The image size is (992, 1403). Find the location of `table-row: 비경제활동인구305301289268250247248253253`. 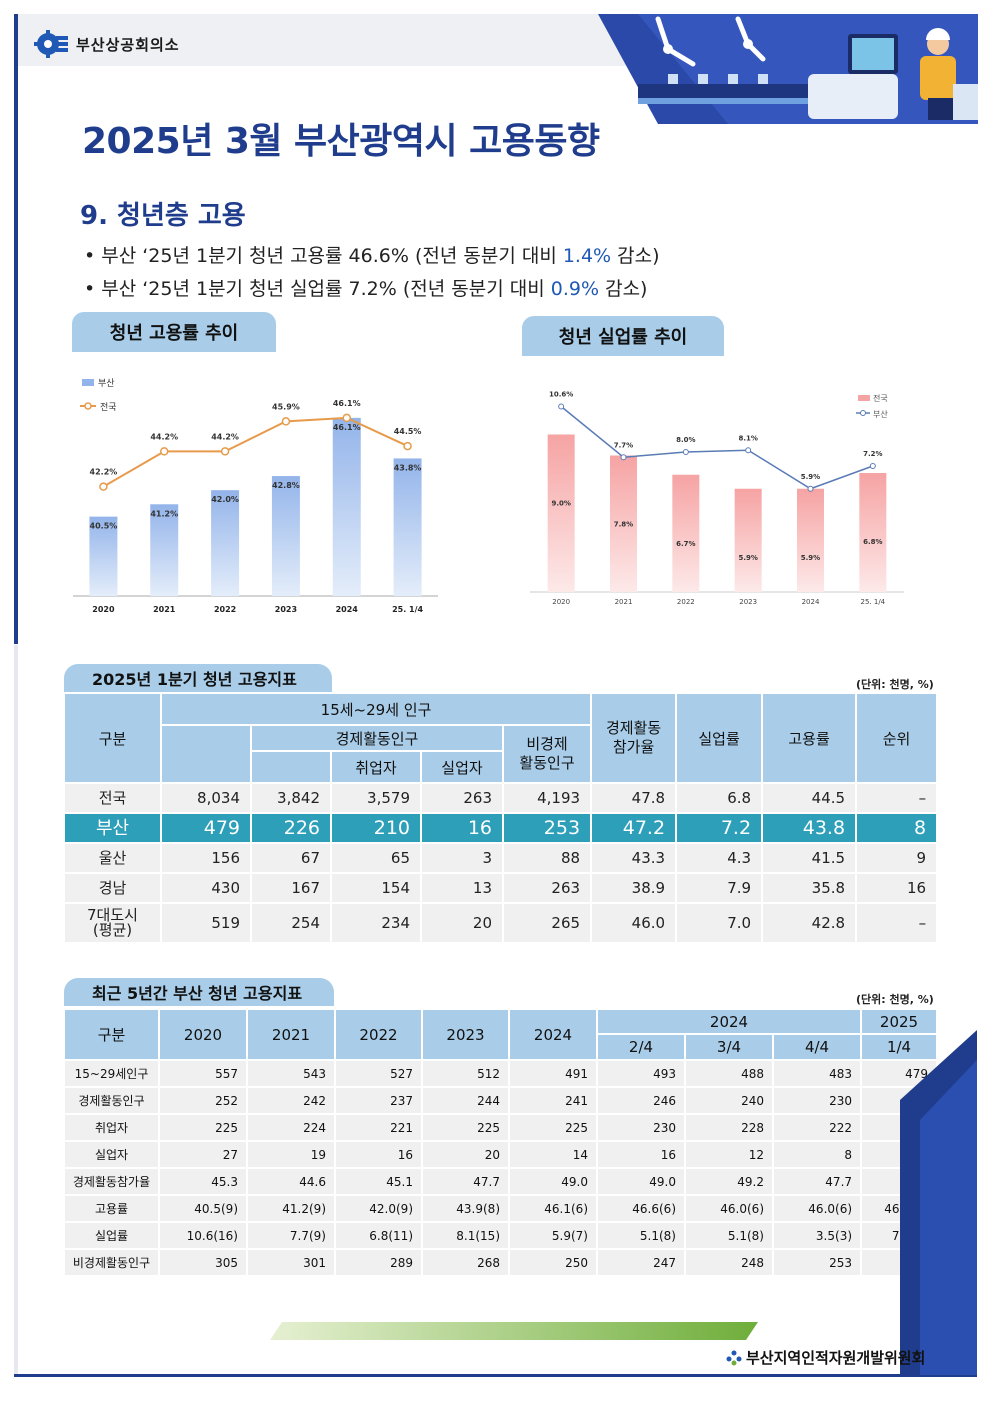

table-row: 비경제활동인구305301289268250247248253253 is located at coordinates (501, 1262).